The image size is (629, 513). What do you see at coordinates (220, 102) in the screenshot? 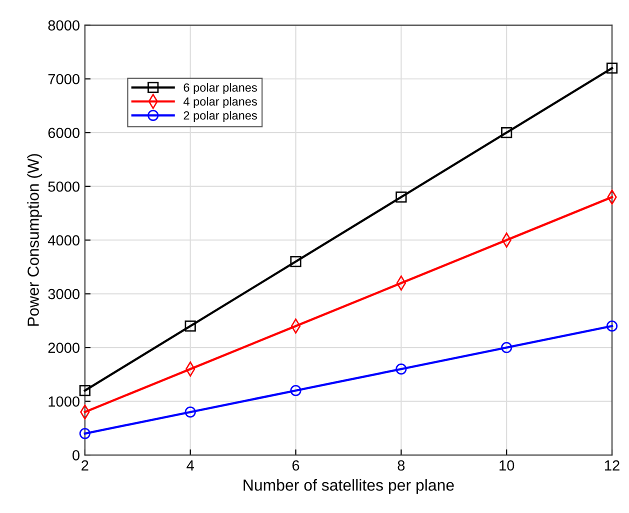
I see `legend-label: 4 polar planes` at bounding box center [220, 102].